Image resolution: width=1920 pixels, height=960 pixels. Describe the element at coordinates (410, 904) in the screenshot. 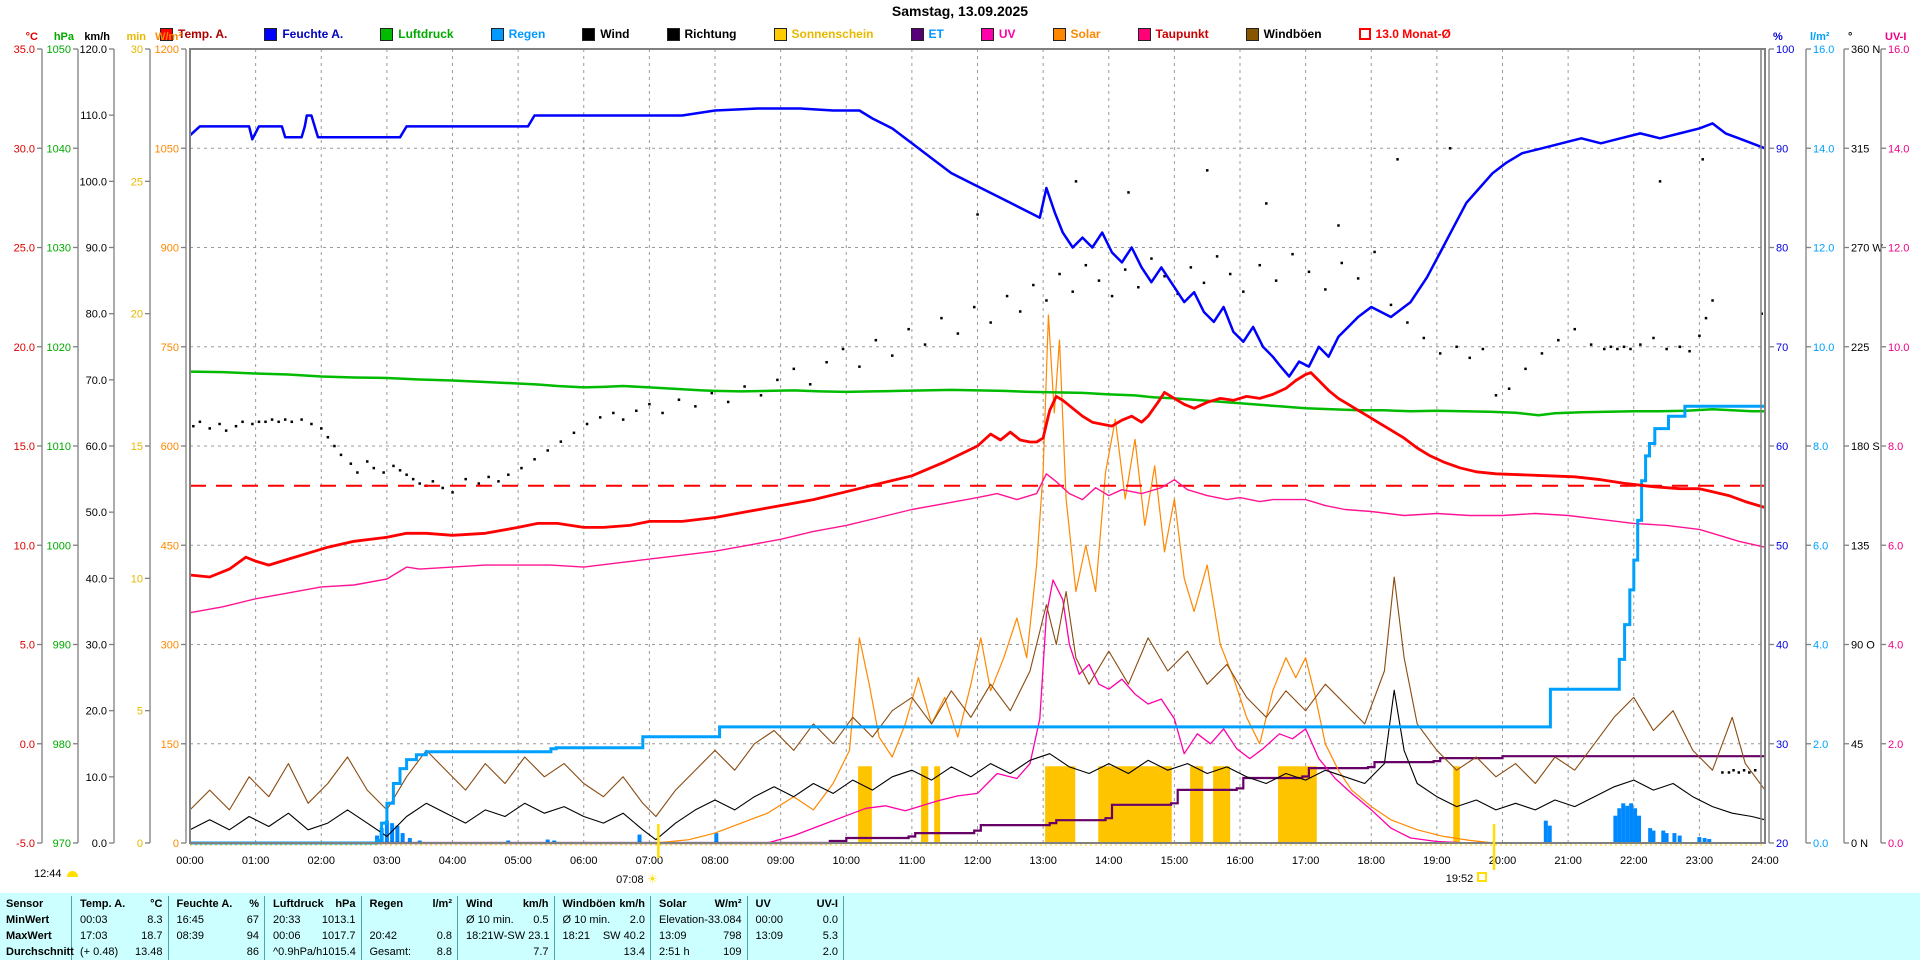

I see `table-header-Regen: Regen l/m²` at that location.